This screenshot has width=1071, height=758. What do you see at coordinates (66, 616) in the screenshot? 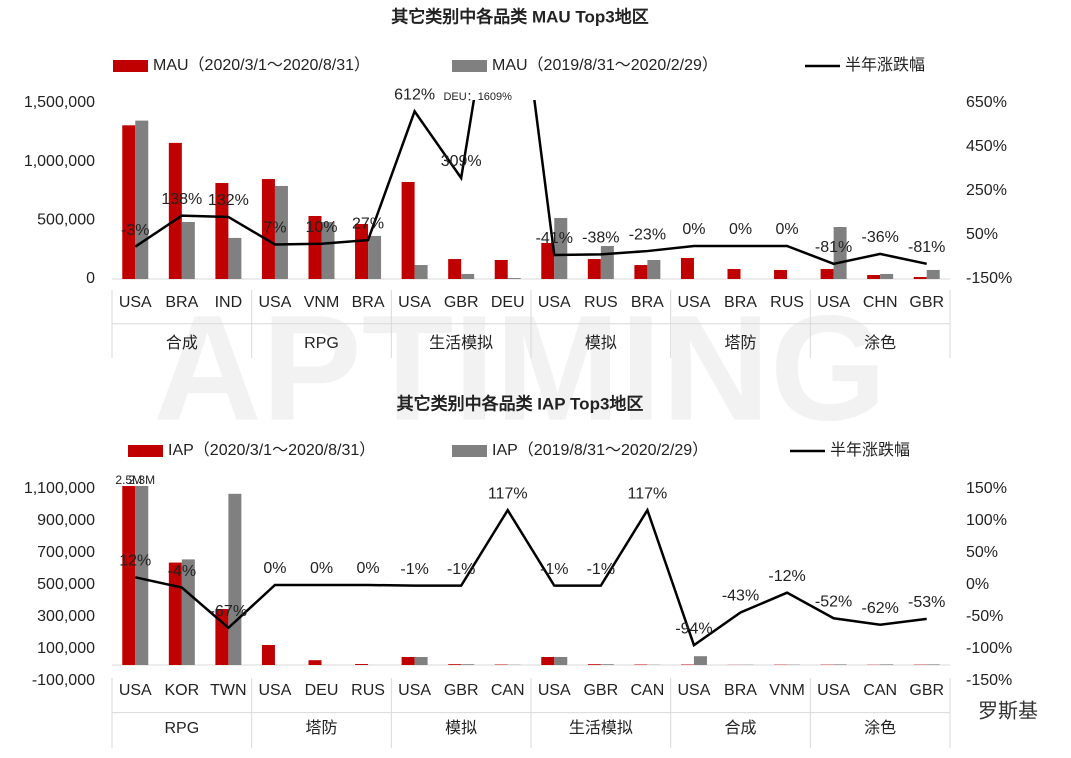
I see `y-tick-label: 300,000` at bounding box center [66, 616].